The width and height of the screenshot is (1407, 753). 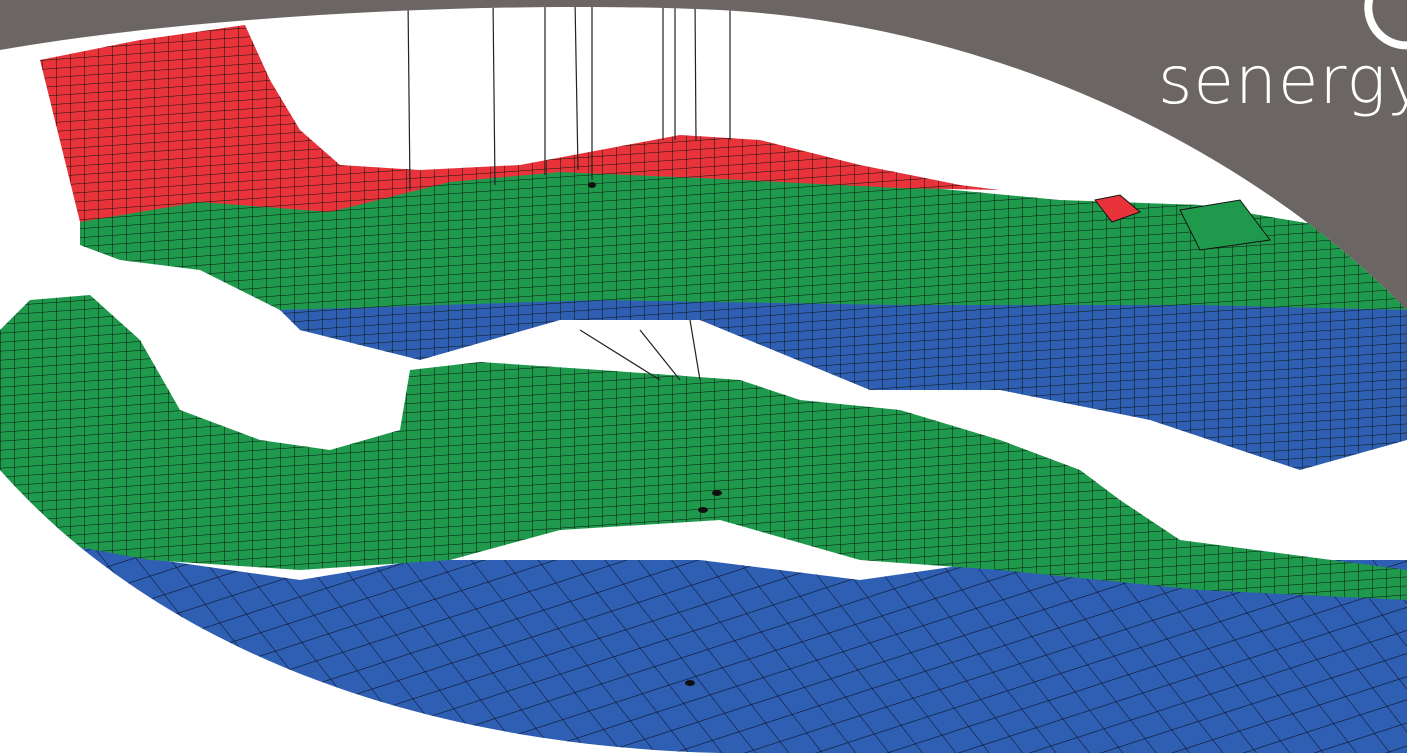 What do you see at coordinates (1117, 208) in the screenshot?
I see `red-patch` at bounding box center [1117, 208].